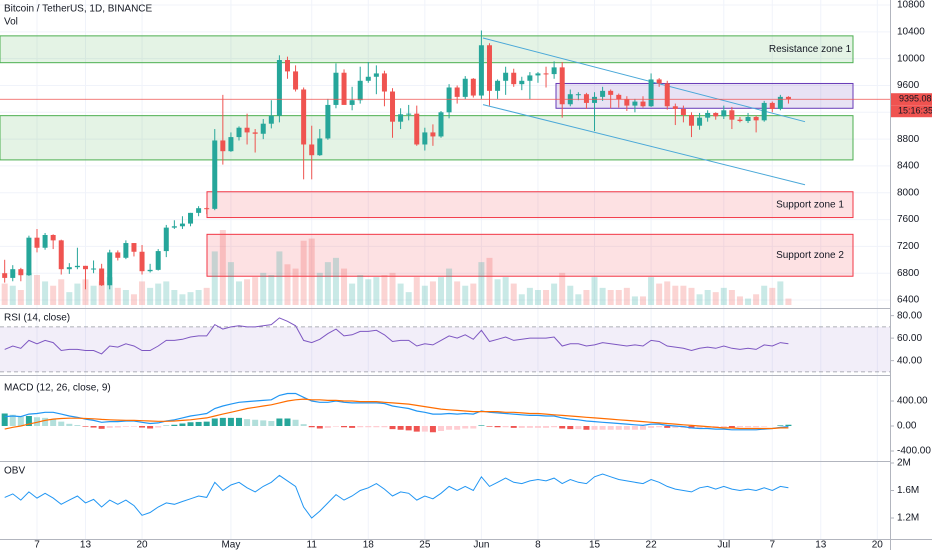 The height and width of the screenshot is (550, 932). I want to click on symbol-title: Bitcoin / TetherUS, 1D, BINANCE, so click(78, 9).